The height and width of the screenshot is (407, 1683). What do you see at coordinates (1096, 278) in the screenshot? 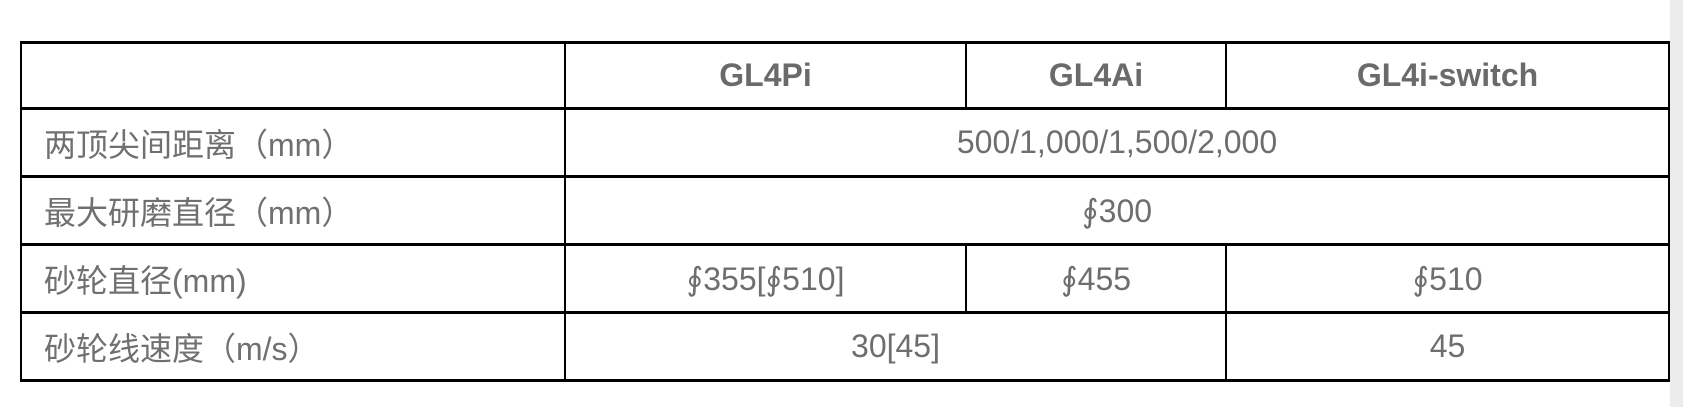
I see `value-wheel-diameter-gl4ai: ∮455` at bounding box center [1096, 278].